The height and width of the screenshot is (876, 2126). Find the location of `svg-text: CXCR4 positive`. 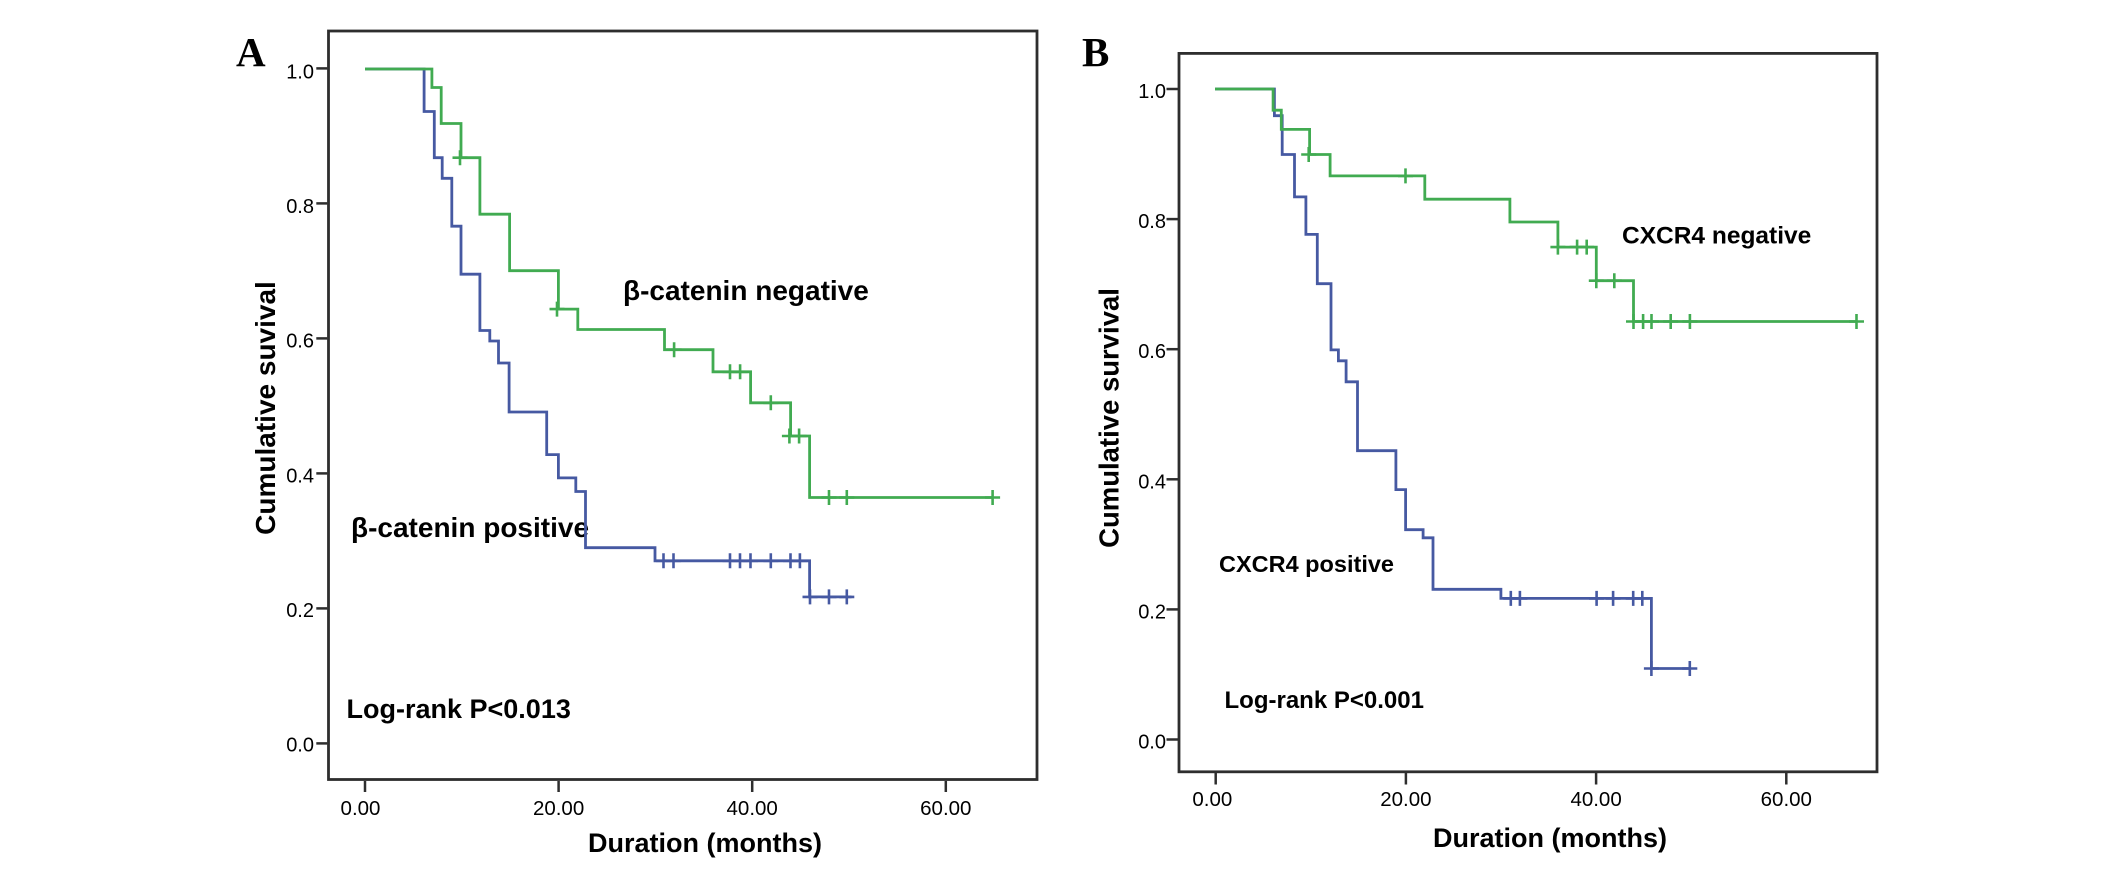

svg-text: CXCR4 positive is located at coordinates (1306, 564).